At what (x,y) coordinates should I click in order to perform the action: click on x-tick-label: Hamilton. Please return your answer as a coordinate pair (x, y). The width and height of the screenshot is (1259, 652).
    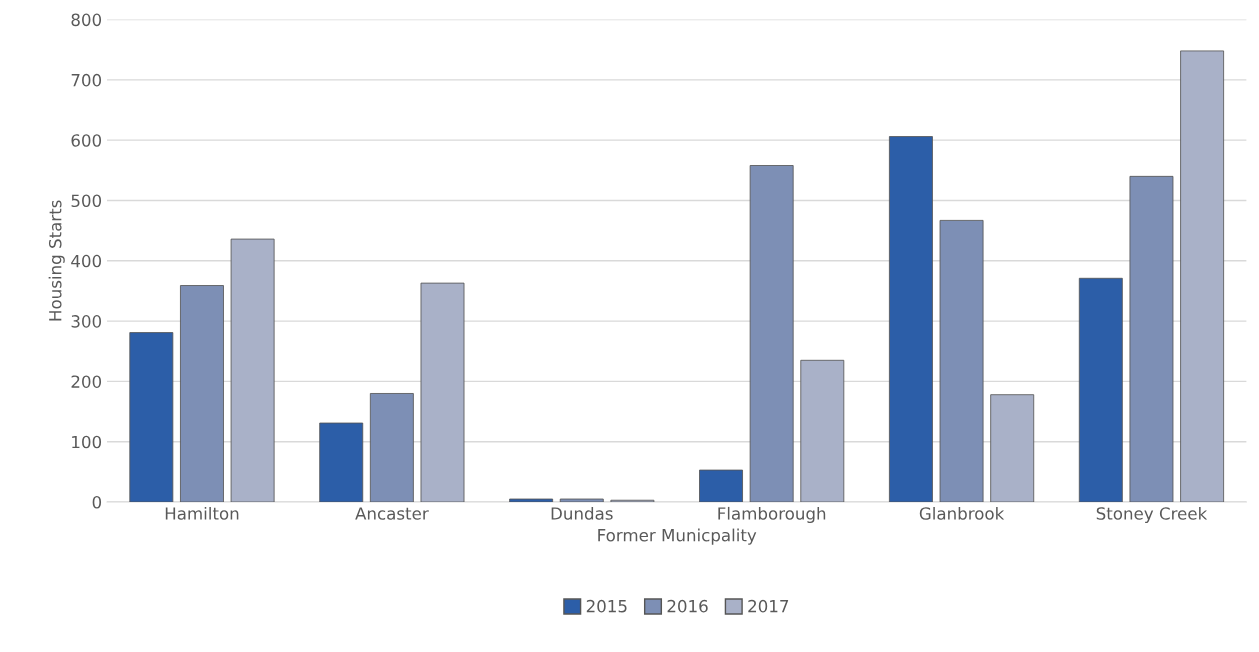
    Looking at the image, I should click on (202, 513).